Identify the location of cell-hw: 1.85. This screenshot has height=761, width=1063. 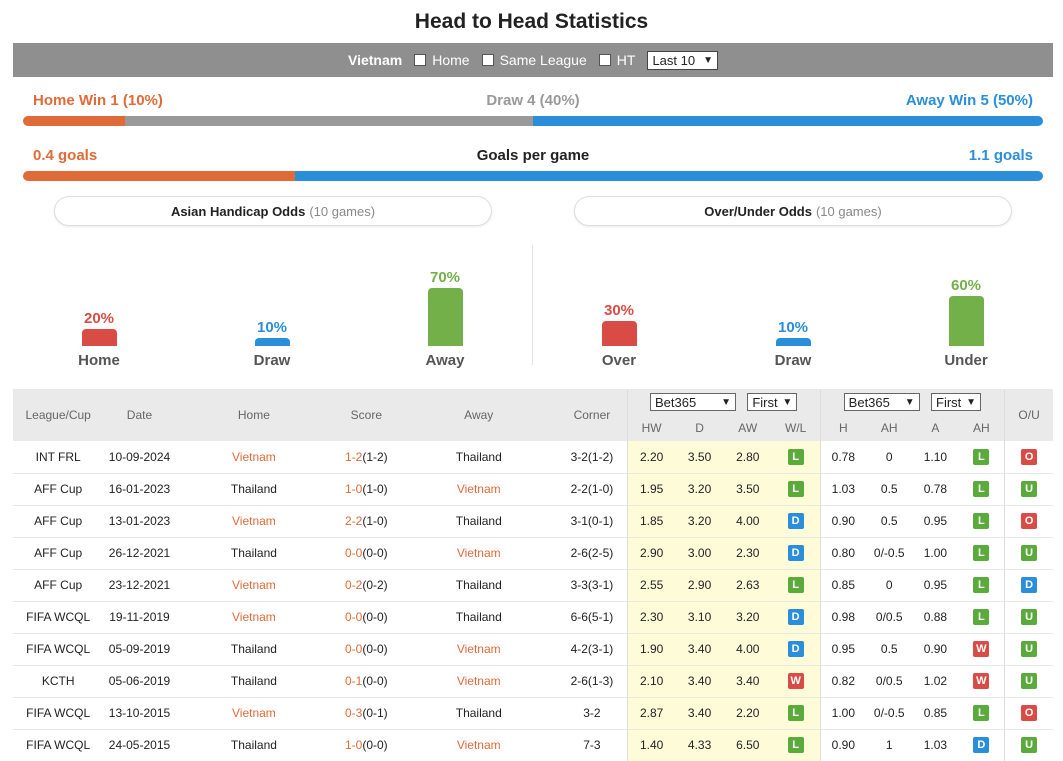
(651, 521).